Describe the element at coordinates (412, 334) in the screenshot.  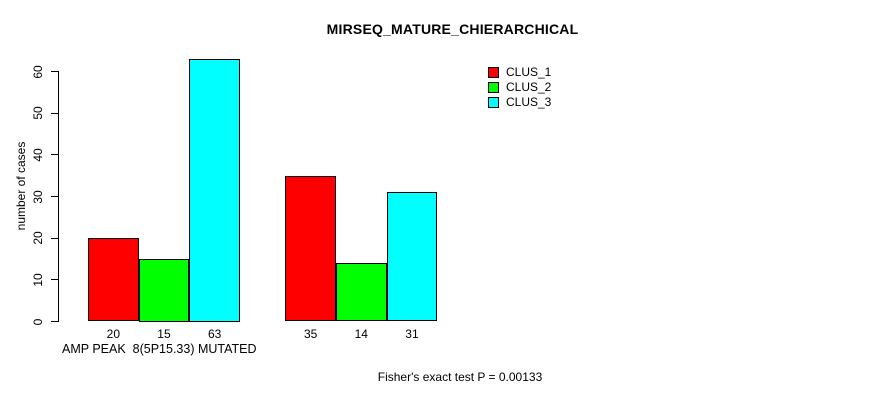
I see `bar-value-label-group2-clus_3: 31` at that location.